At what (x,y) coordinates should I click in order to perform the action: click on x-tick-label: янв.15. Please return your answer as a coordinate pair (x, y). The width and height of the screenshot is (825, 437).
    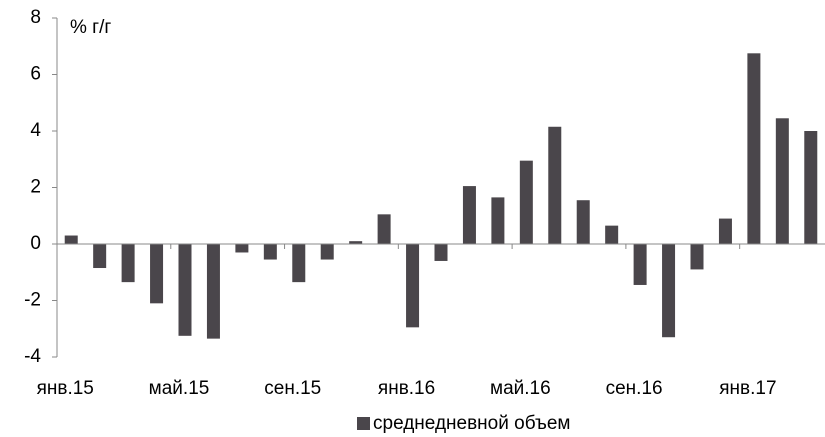
    Looking at the image, I should click on (65, 388).